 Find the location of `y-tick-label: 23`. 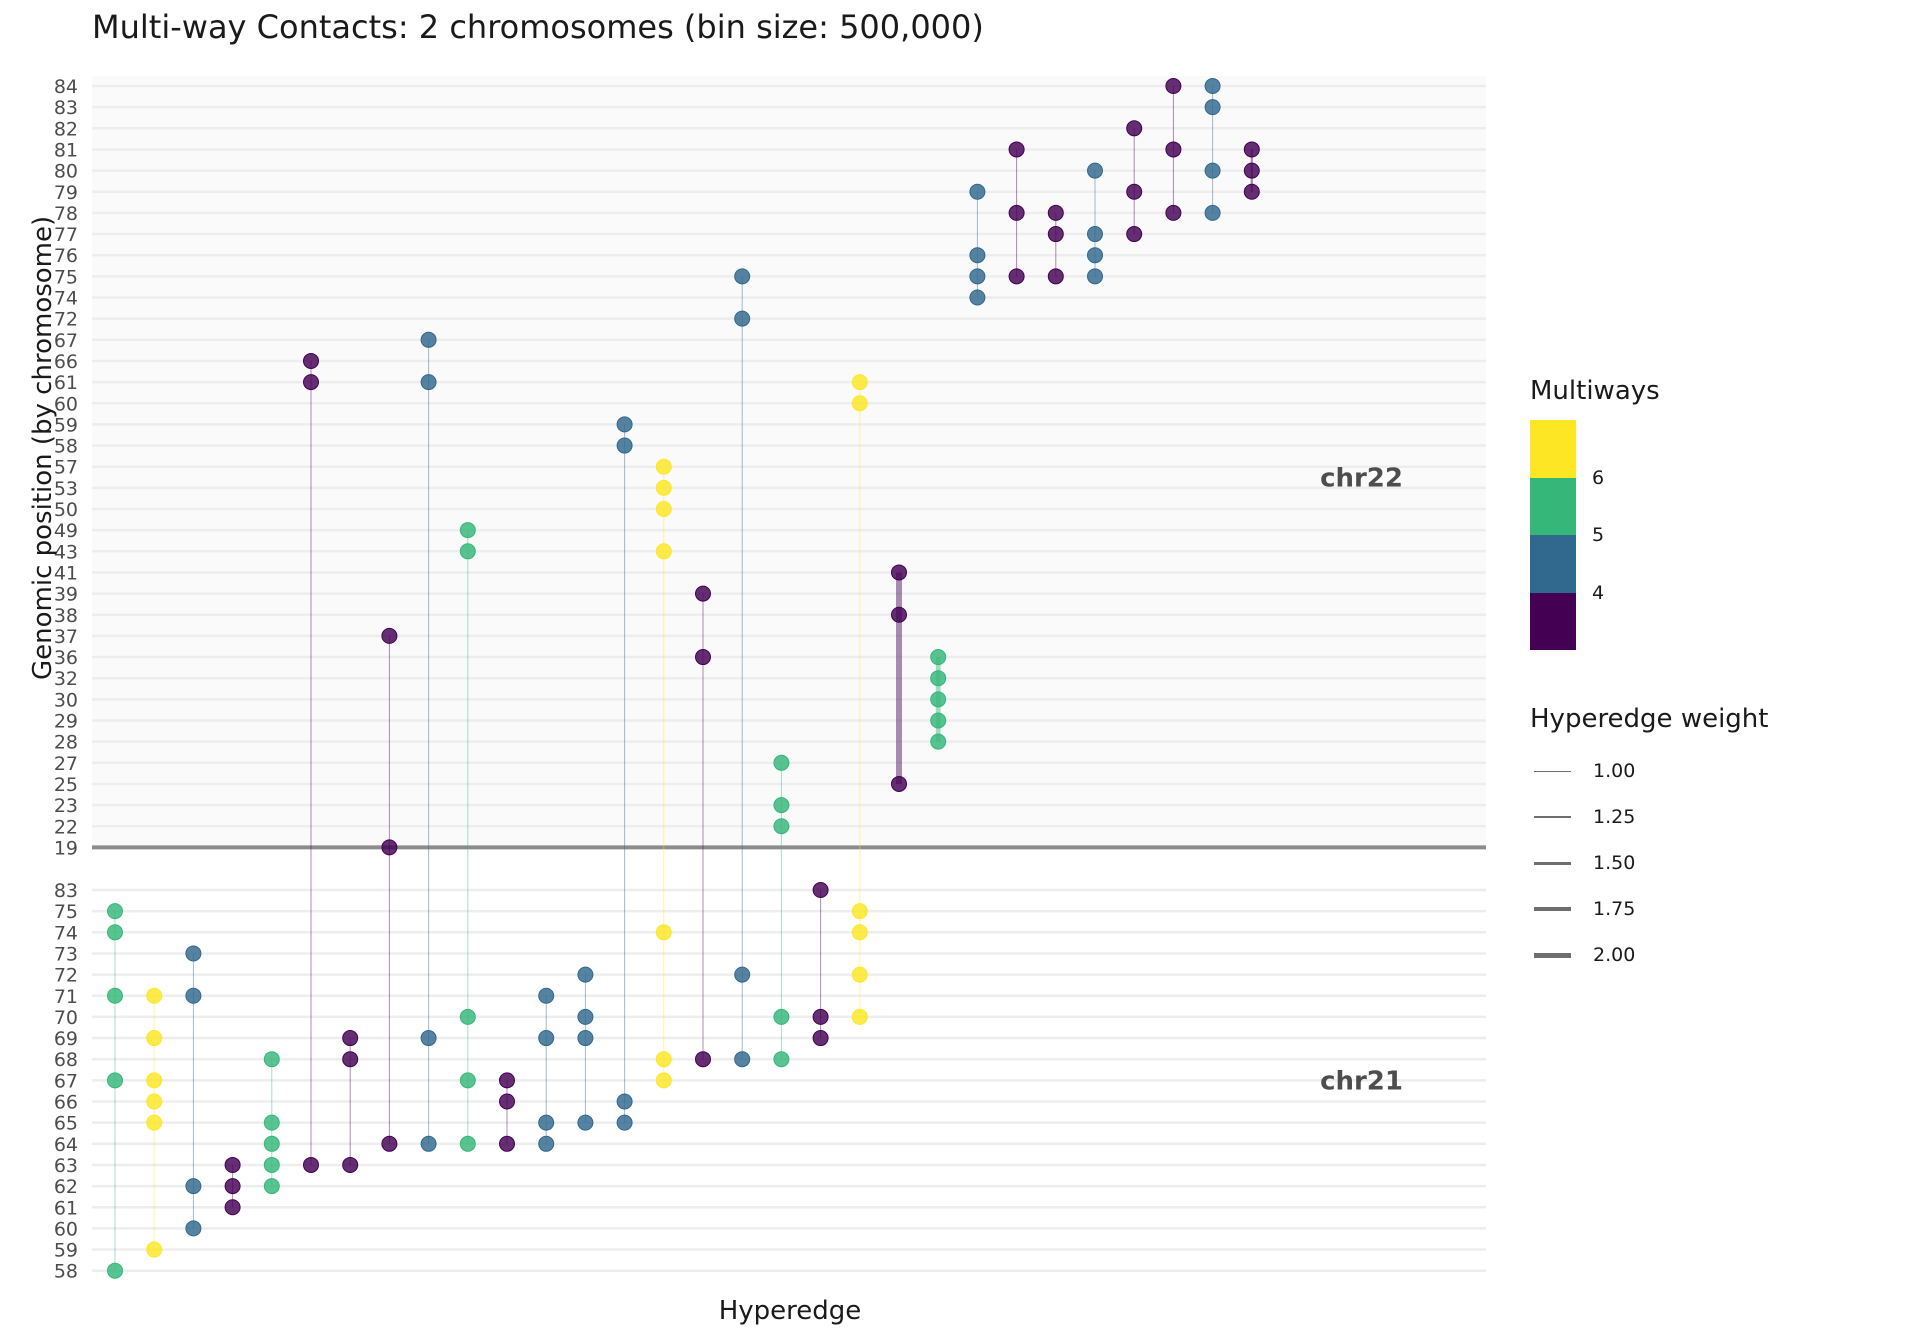

y-tick-label: 23 is located at coordinates (66, 806).